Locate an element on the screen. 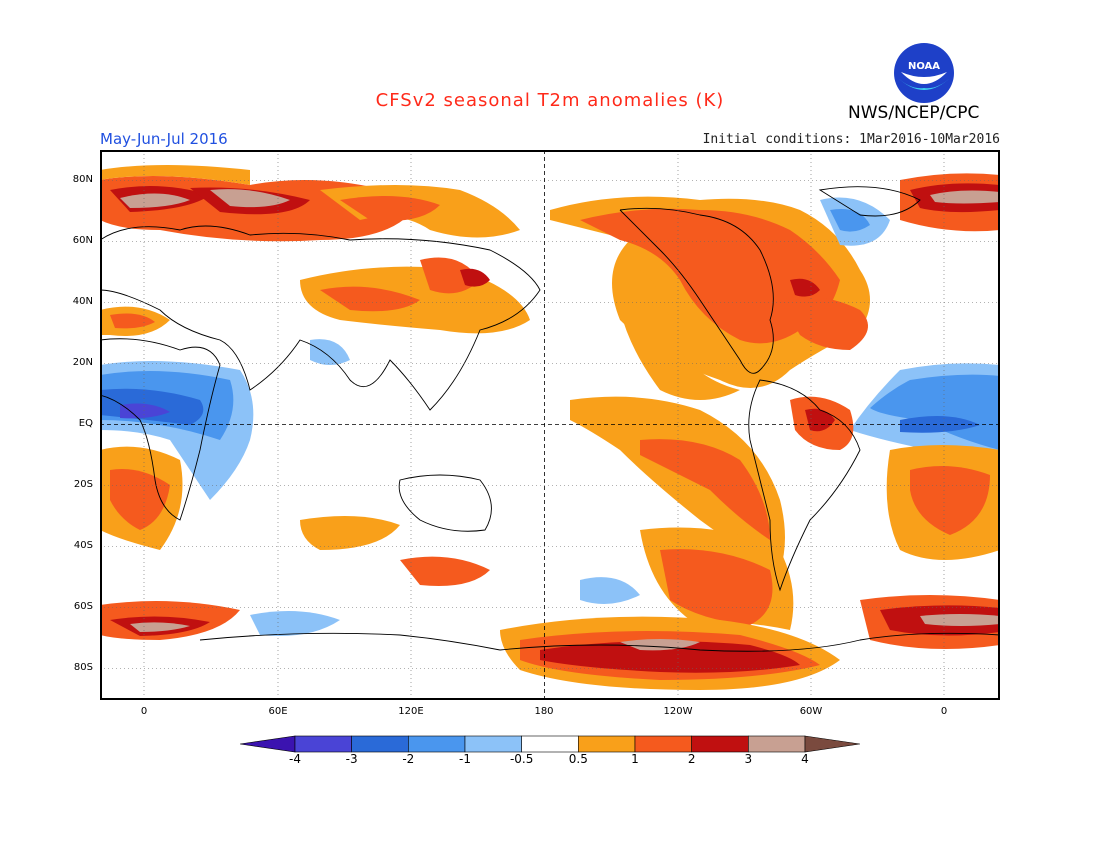 This screenshot has width=1100, height=850. lat-label-40n: 40N is located at coordinates (82, 301).